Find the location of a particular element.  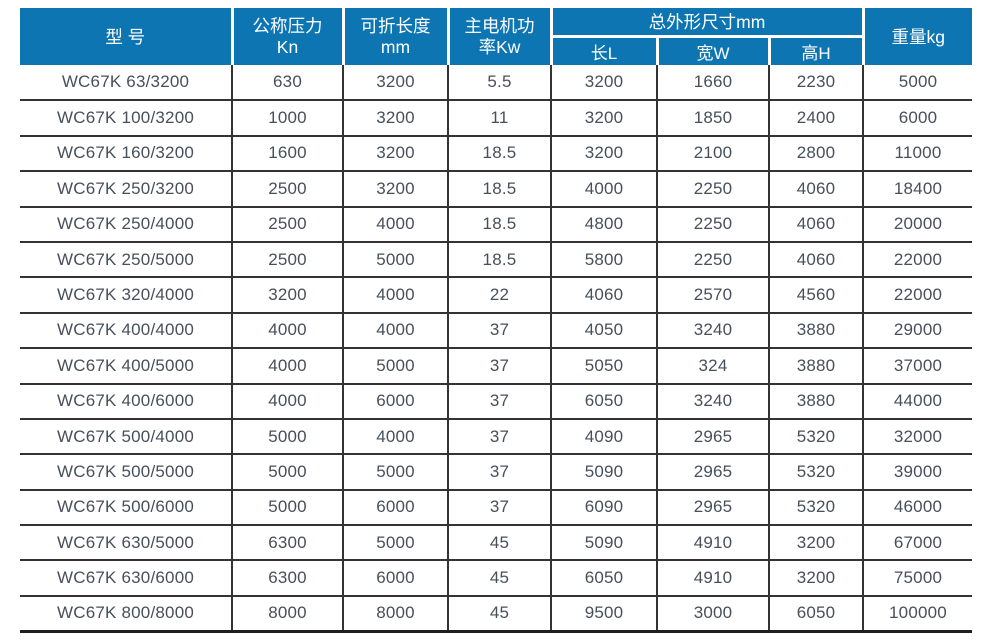

nominal-pressure-cell: 1000 is located at coordinates (287, 118).